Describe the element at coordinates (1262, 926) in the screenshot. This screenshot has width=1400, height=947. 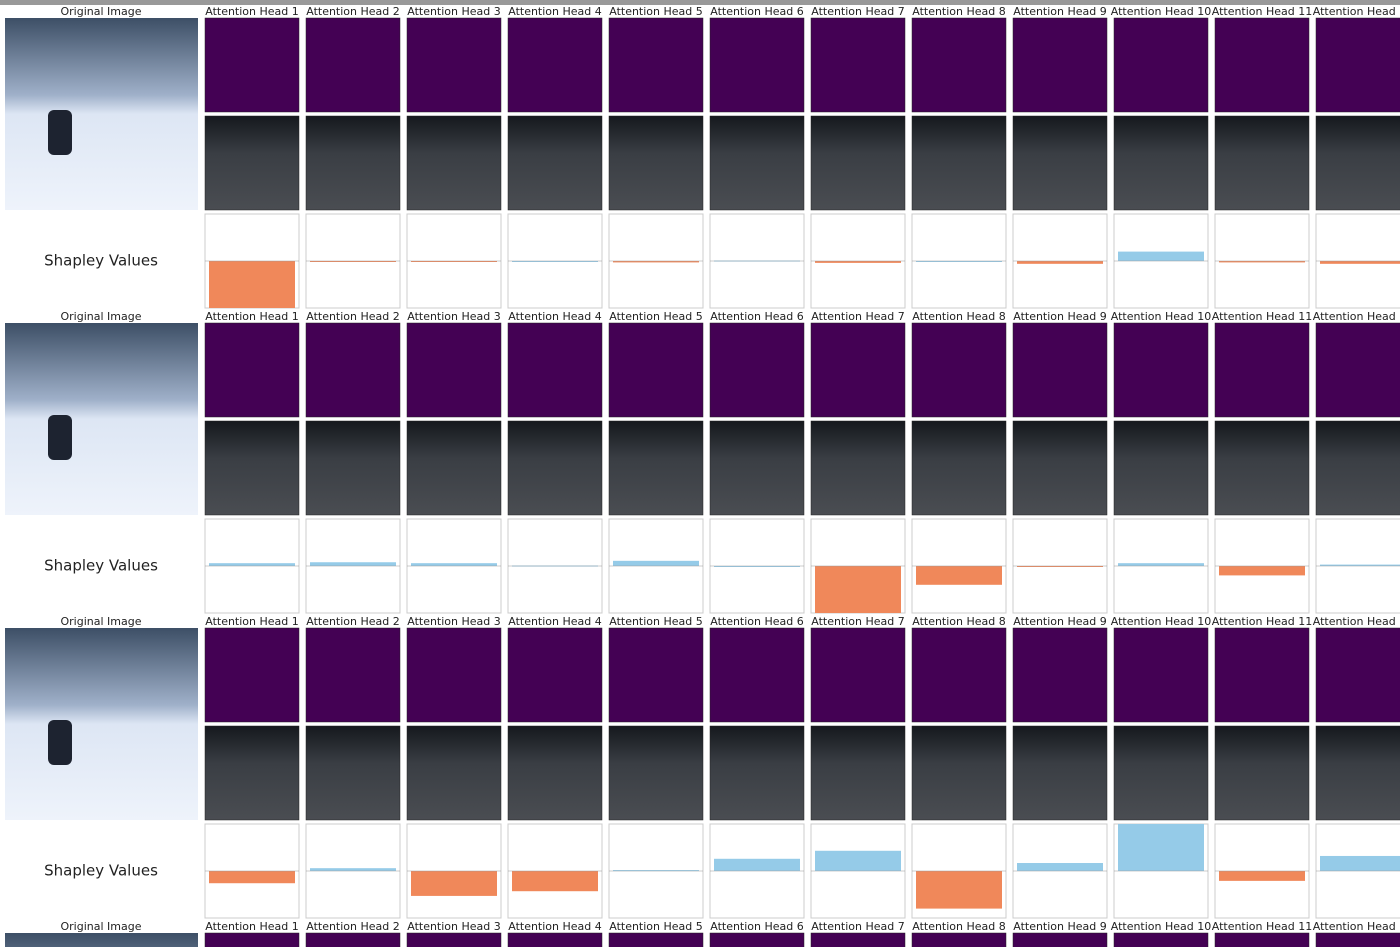
I see `head-title: Attention Head 11` at that location.